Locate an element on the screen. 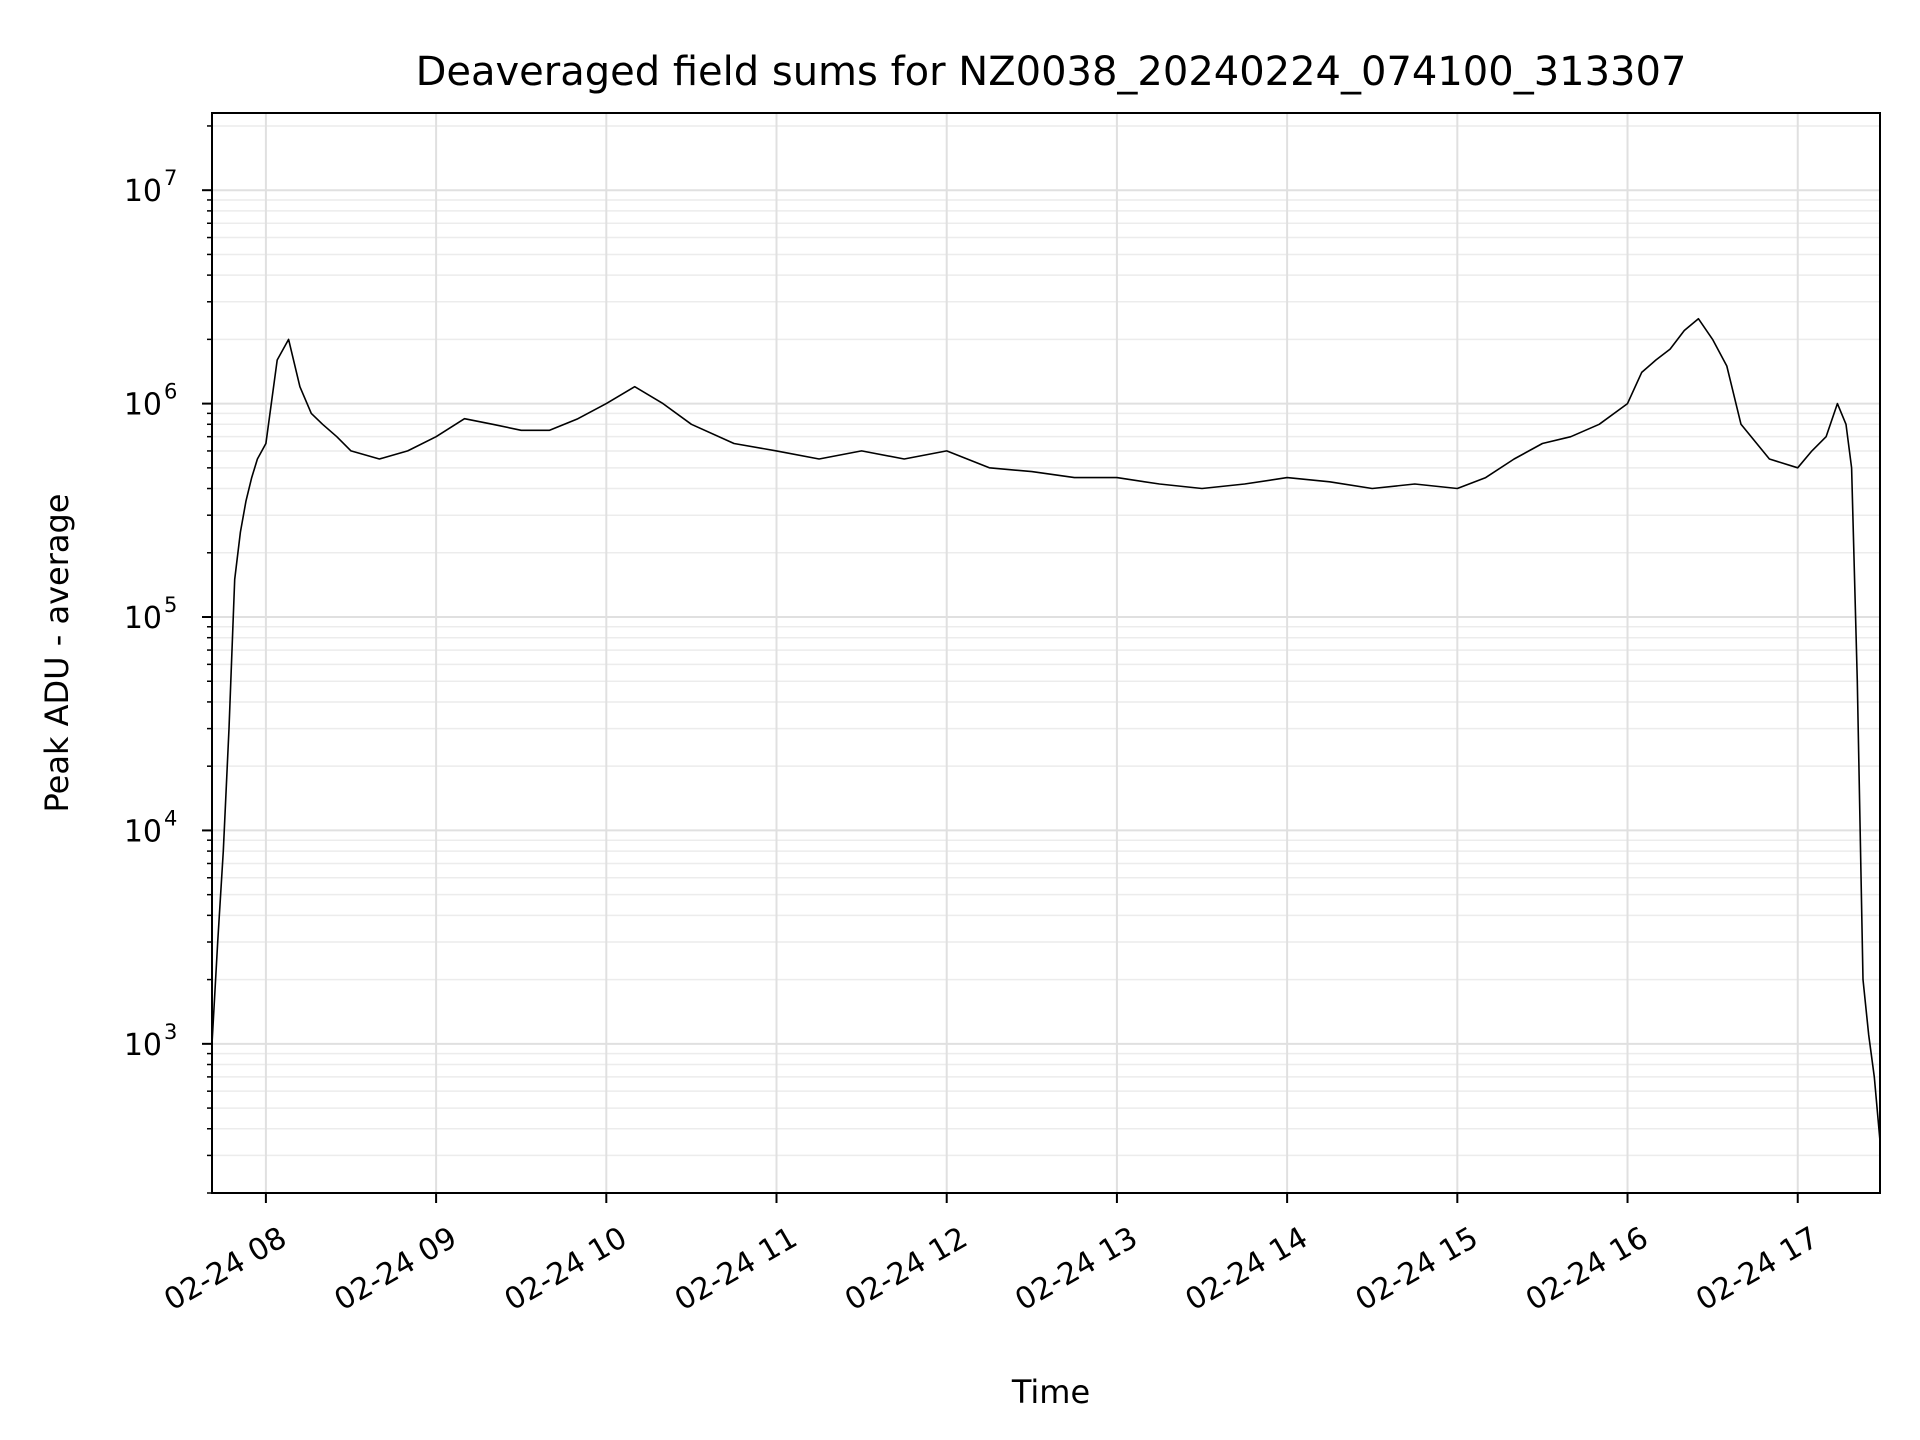  y-axis-label: Peak ADU - average is located at coordinates (57, 653).